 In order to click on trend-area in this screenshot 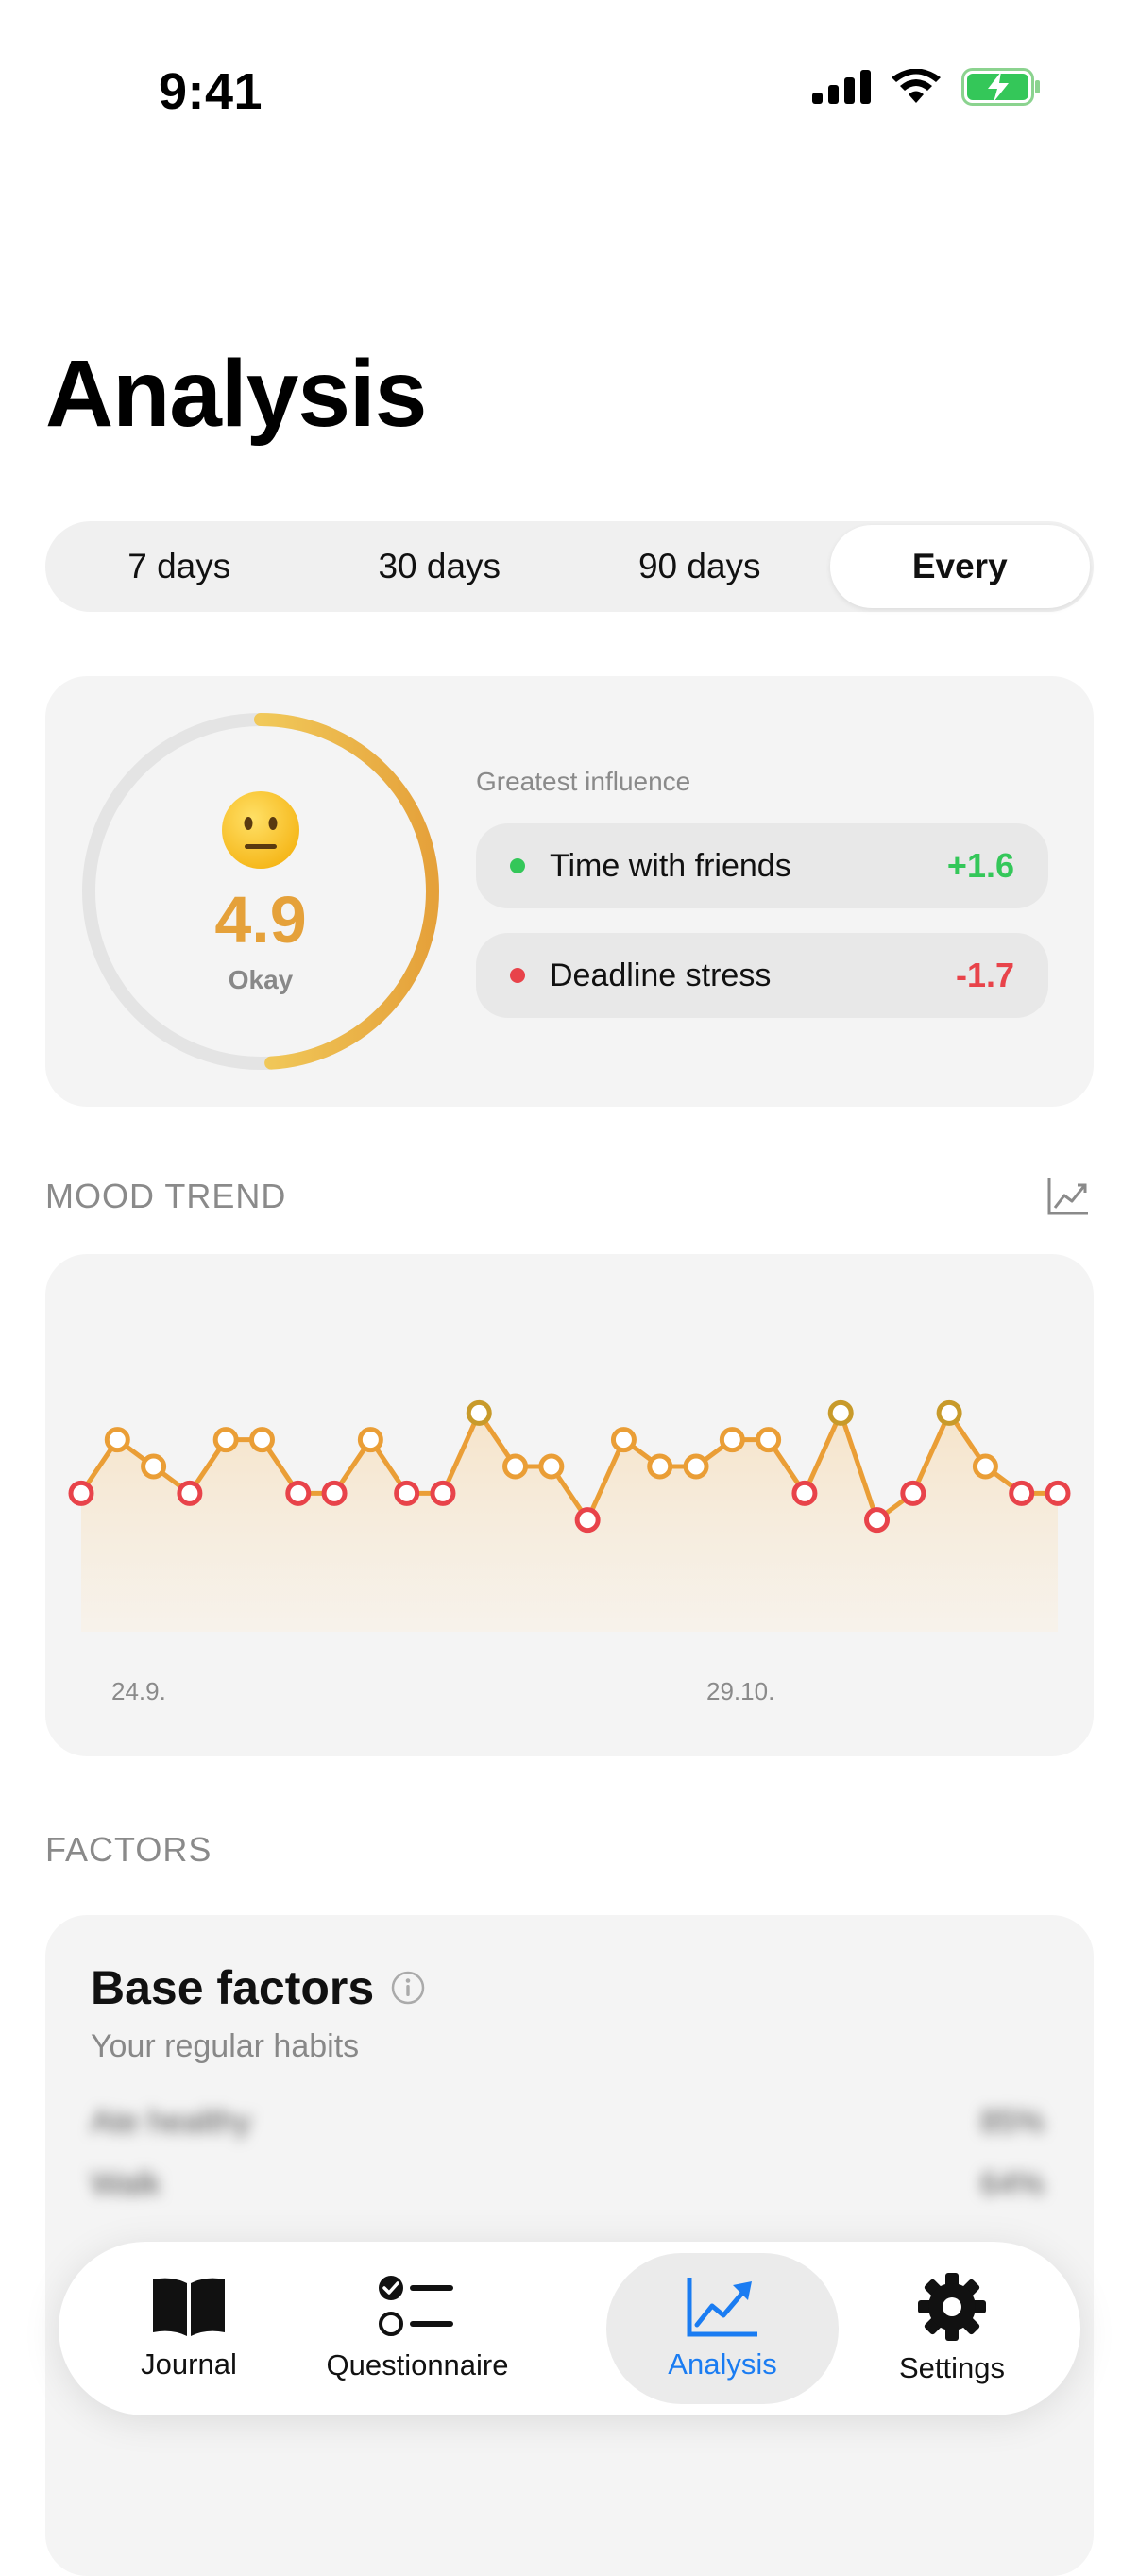, I will do `click(569, 1522)`.